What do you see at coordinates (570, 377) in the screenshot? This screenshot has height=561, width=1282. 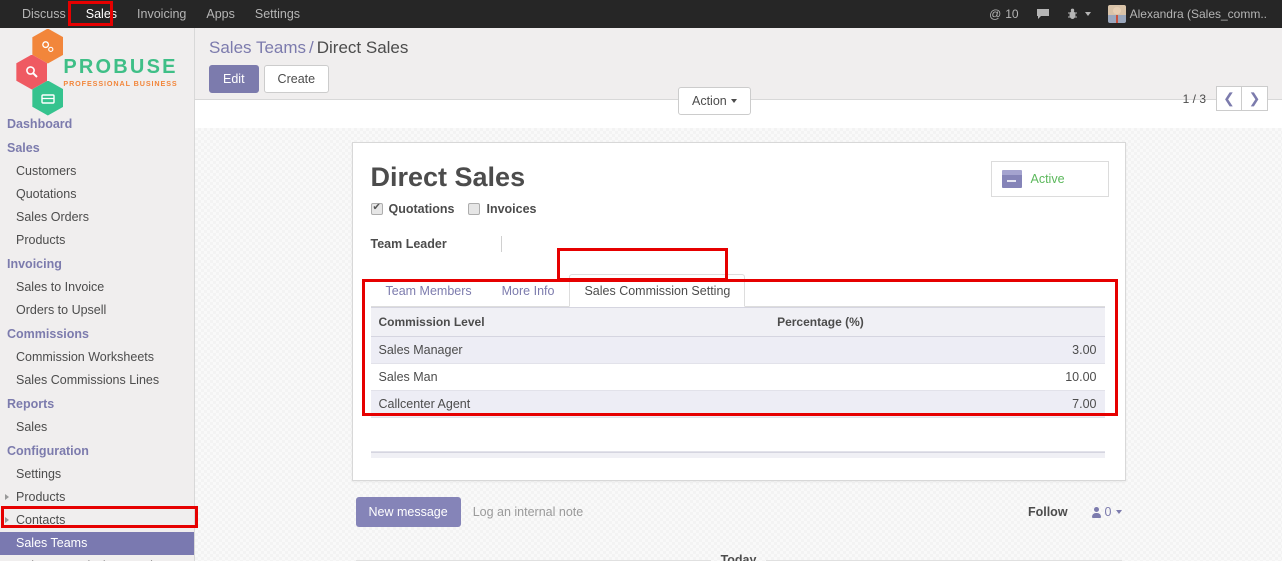 I see `cell-commission-level: Sales Man` at bounding box center [570, 377].